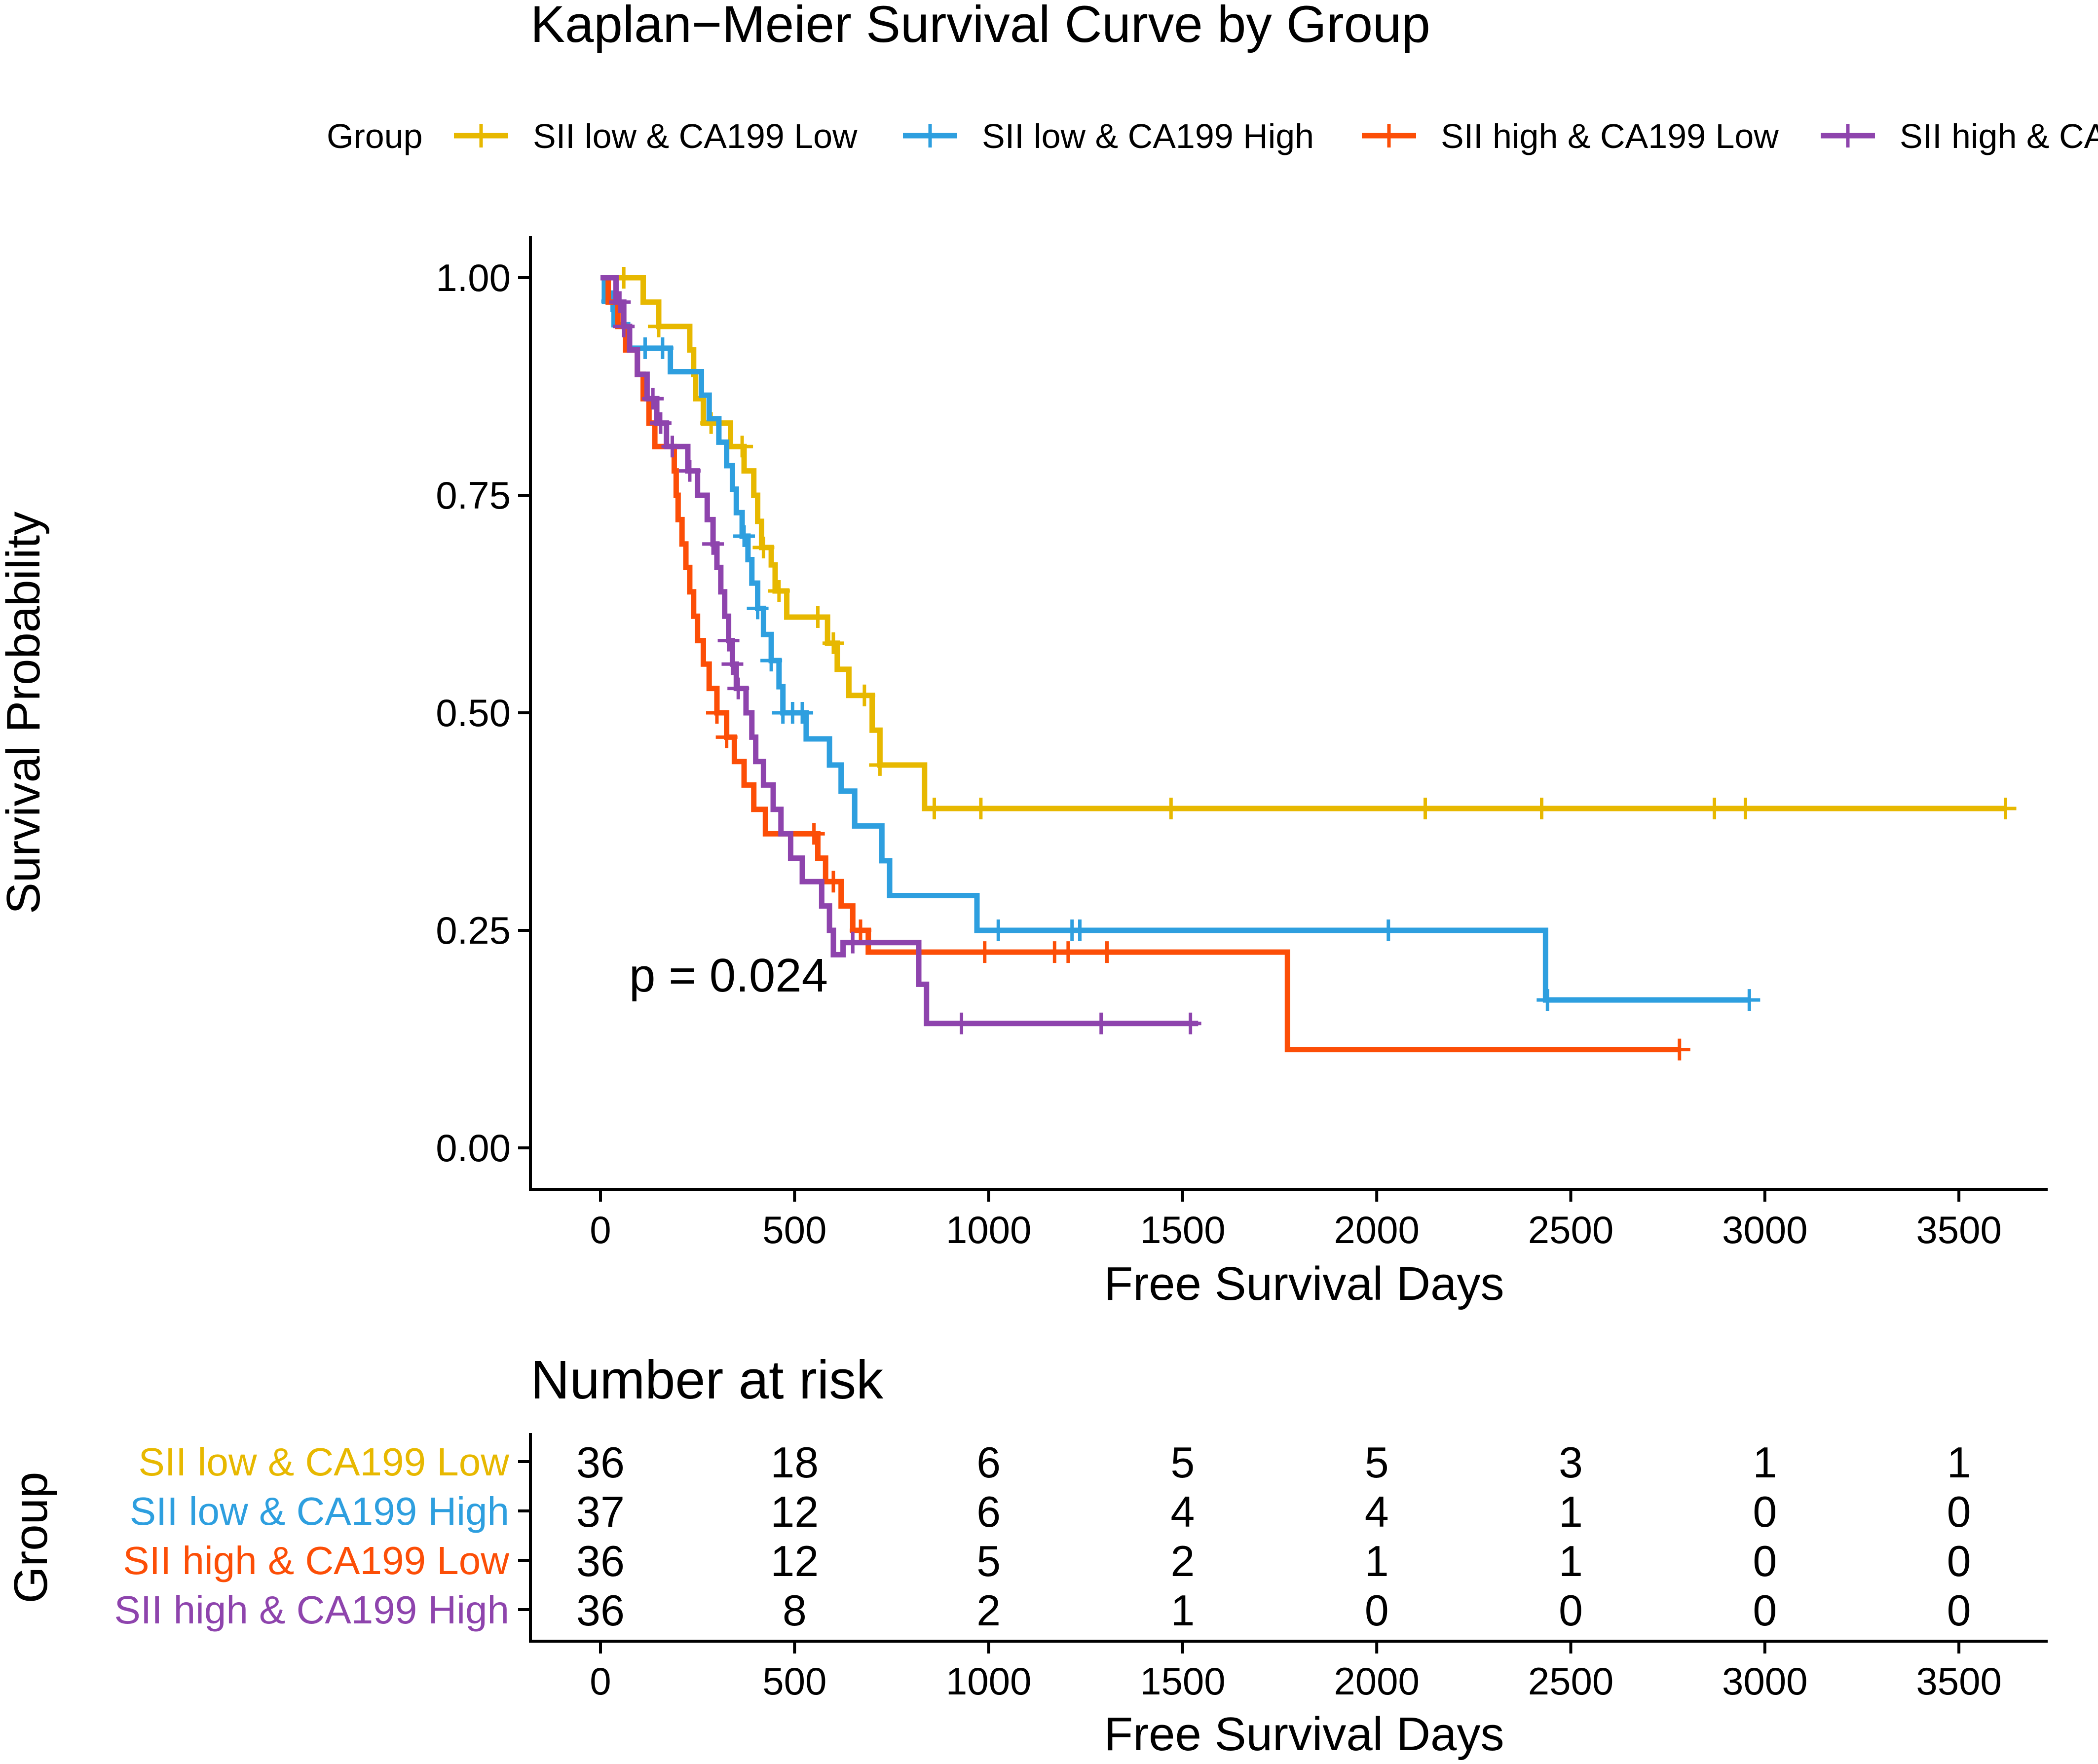 The width and height of the screenshot is (2098, 1764). Describe the element at coordinates (600, 1462) in the screenshot. I see `risk-count-sii-low-ca199-low: 36` at that location.